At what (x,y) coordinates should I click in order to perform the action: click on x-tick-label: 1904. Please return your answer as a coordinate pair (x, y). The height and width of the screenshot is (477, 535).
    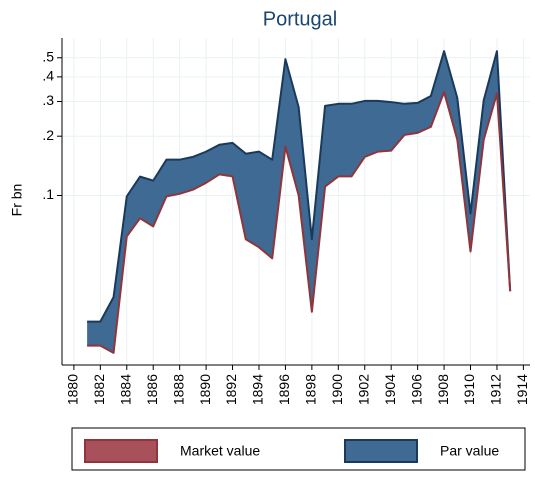
    Looking at the image, I should click on (390, 389).